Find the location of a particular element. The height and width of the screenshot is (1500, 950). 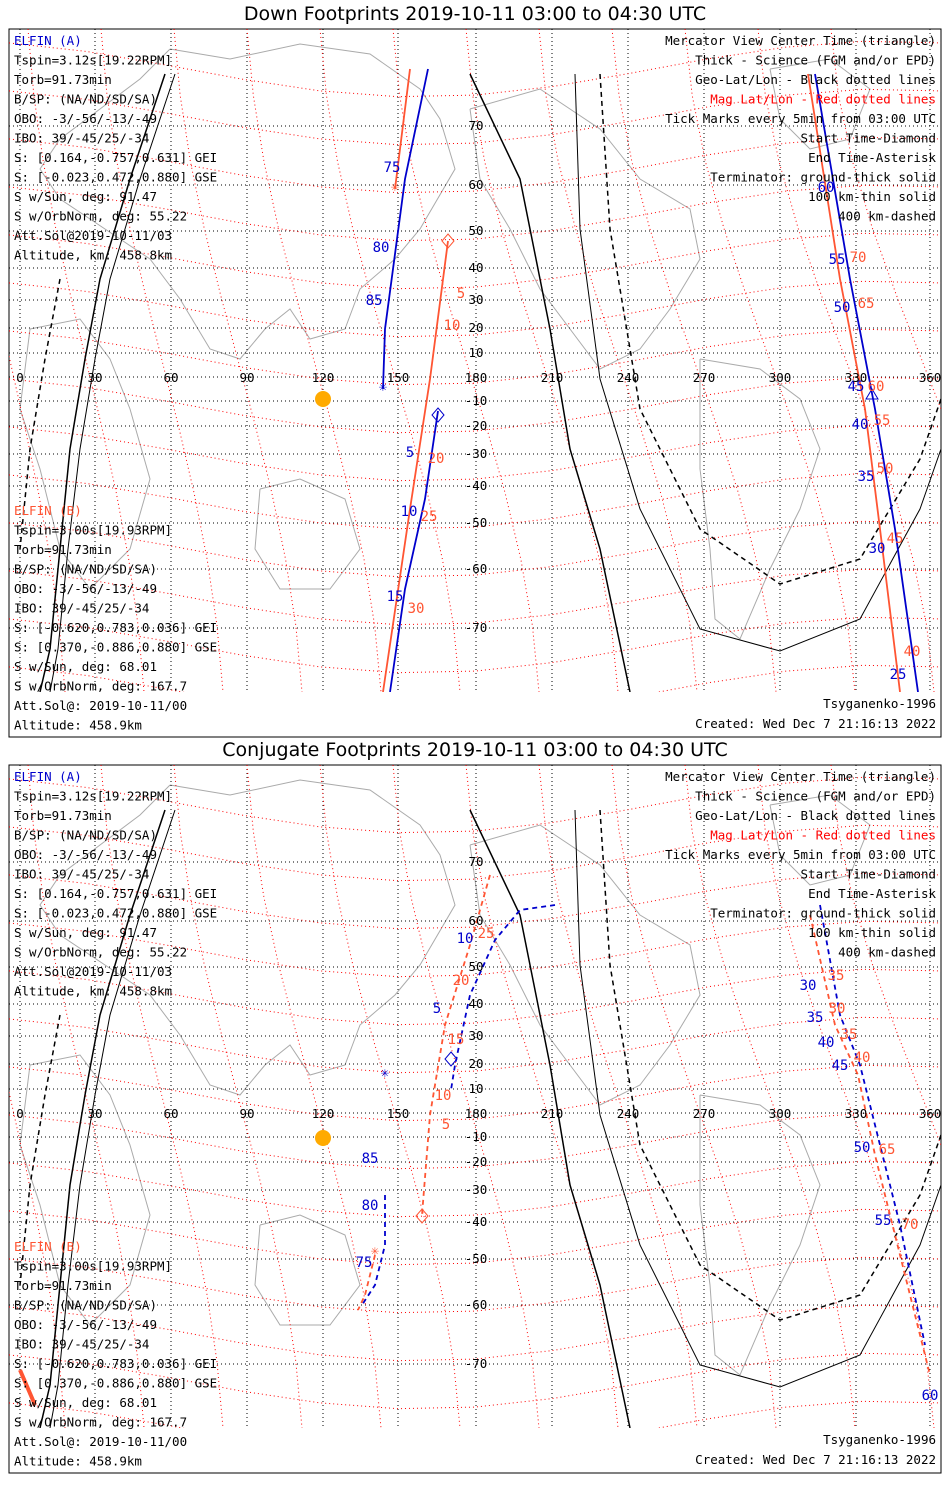

lat-label: 60 is located at coordinates (475, 184).